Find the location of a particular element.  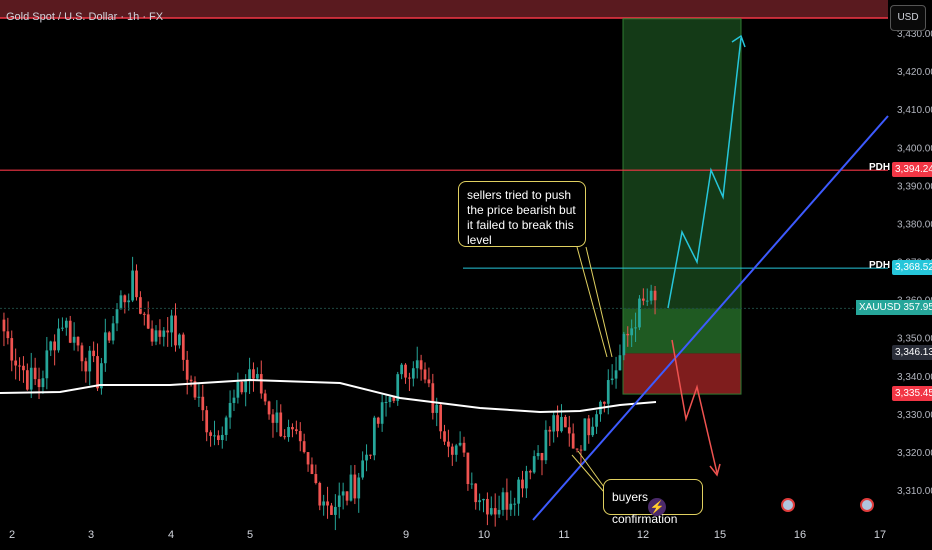

x-tick-label: 17 is located at coordinates (880, 535).